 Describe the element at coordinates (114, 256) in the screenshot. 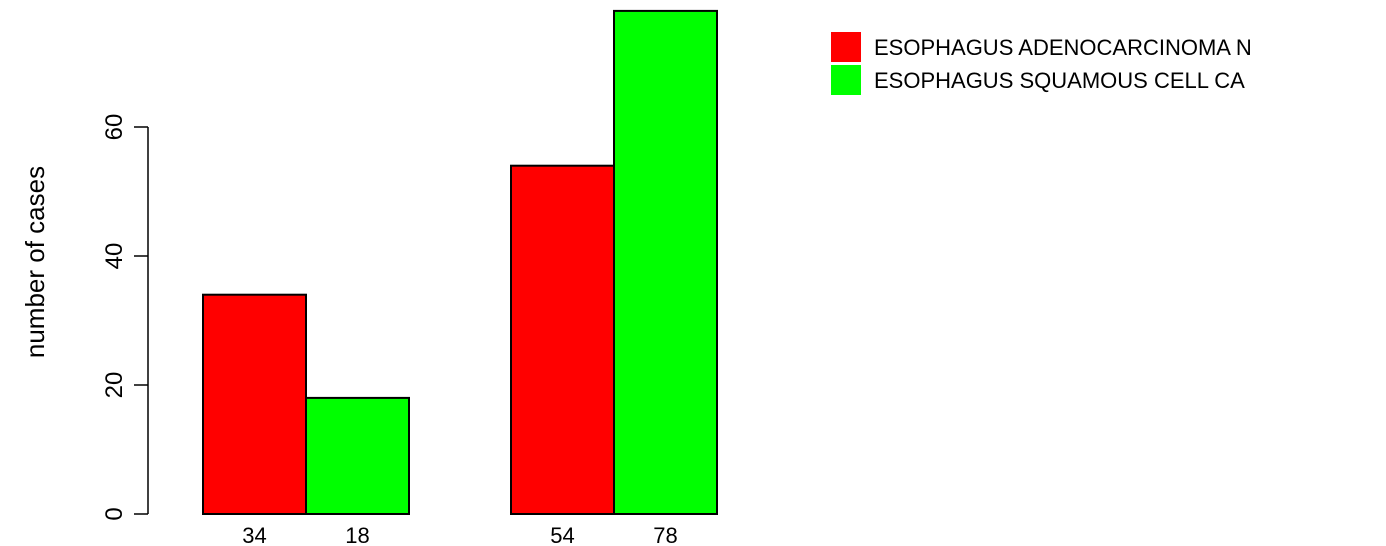

I see `y-tick-label: 40` at that location.